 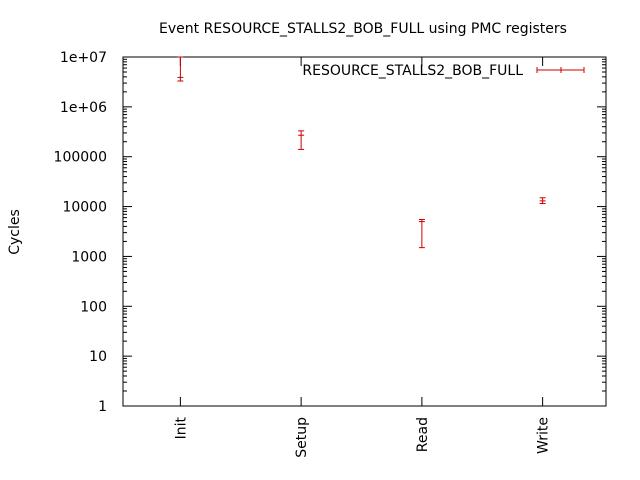 I want to click on y-tick-label: 100, so click(x=93, y=307).